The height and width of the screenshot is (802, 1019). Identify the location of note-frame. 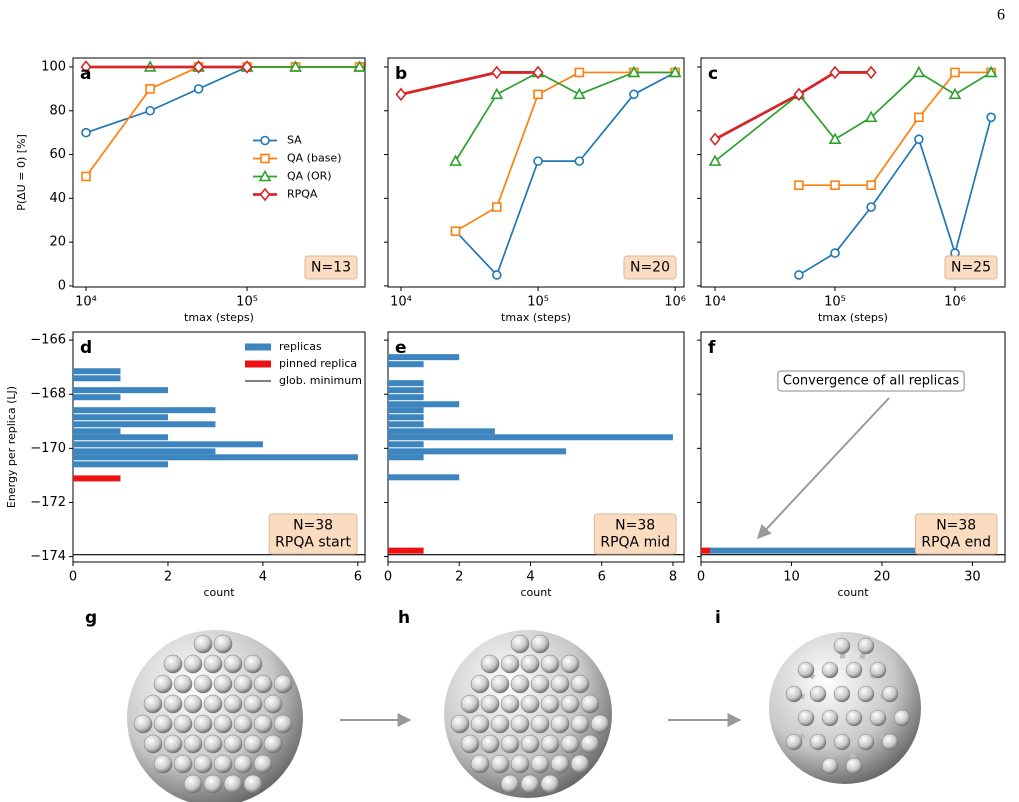
(871, 381).